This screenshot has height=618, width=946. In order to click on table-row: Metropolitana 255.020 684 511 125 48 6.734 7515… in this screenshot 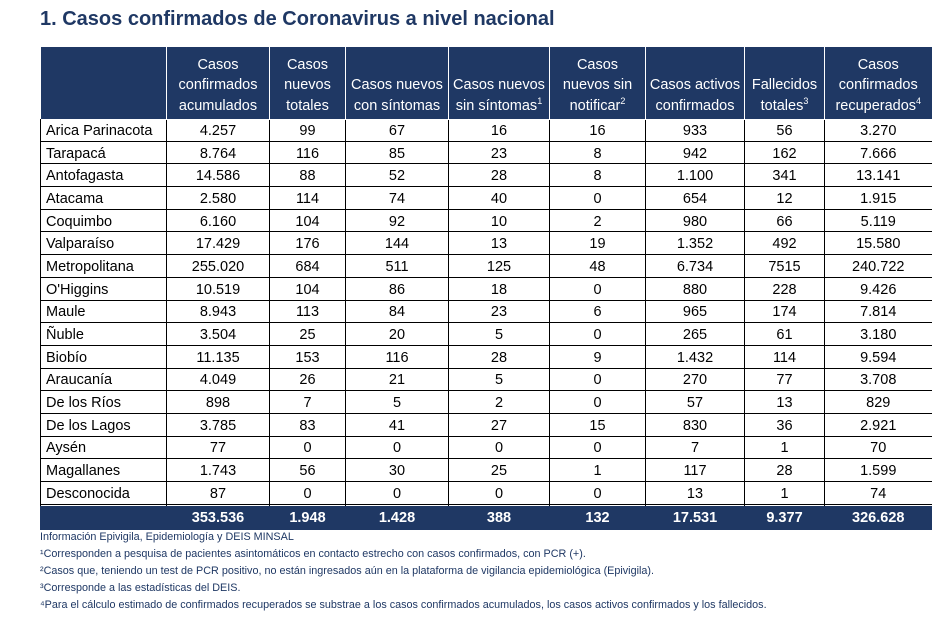, I will do `click(486, 267)`.